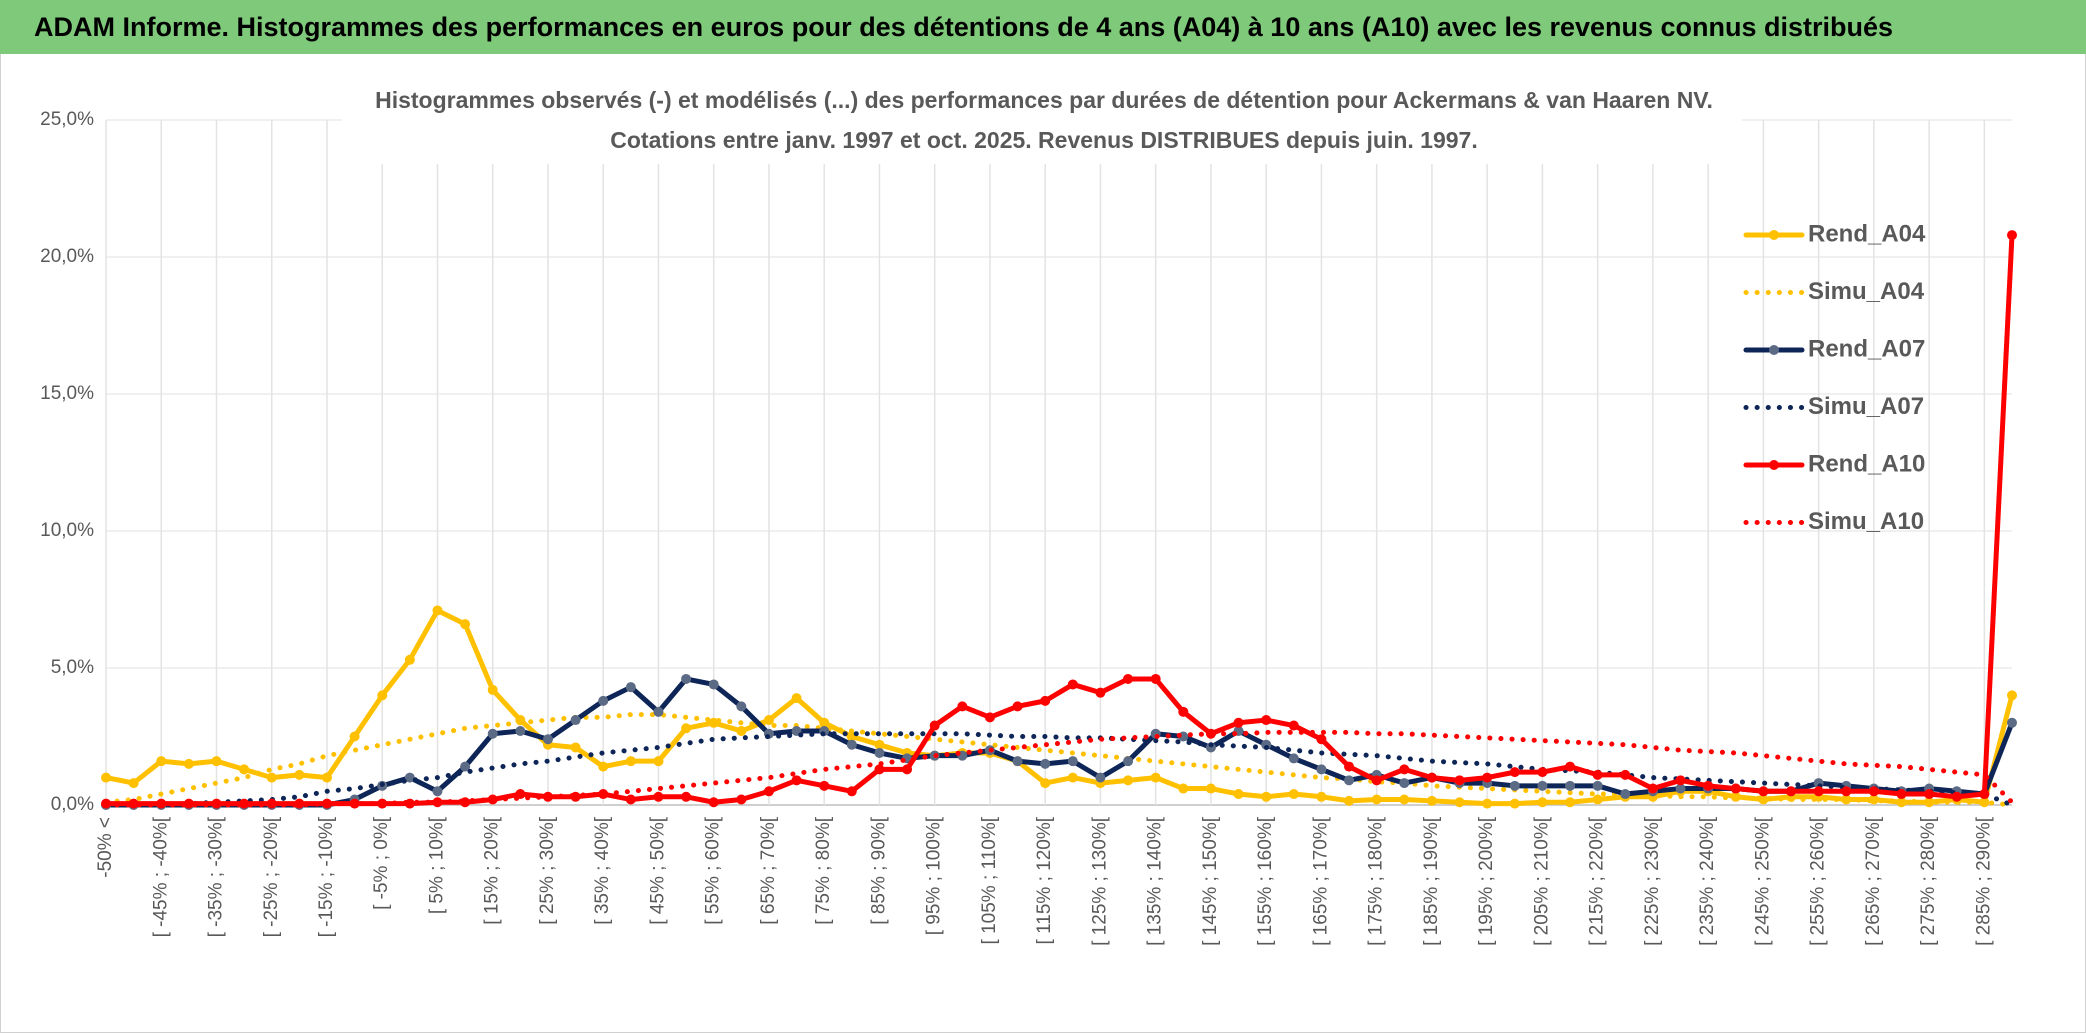 This screenshot has height=1033, width=2086. I want to click on x-tick-label: [ 15% ; 20%[, so click(492, 870).